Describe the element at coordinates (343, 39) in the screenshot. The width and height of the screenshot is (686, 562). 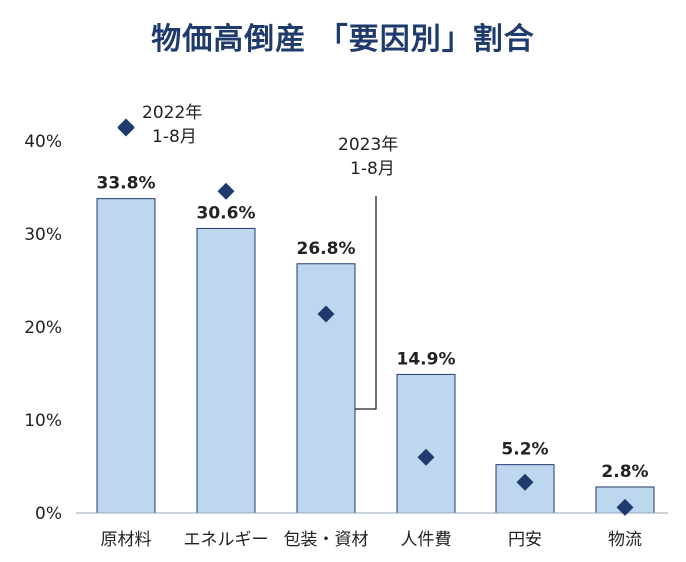
I see `chart-title: 物価高倒産 「要因別」割合` at that location.